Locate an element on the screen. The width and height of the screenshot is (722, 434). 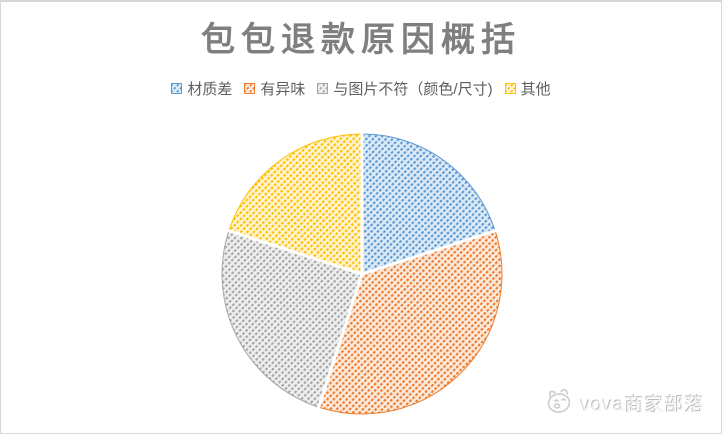
legend-item: 材质差 is located at coordinates (201, 88).